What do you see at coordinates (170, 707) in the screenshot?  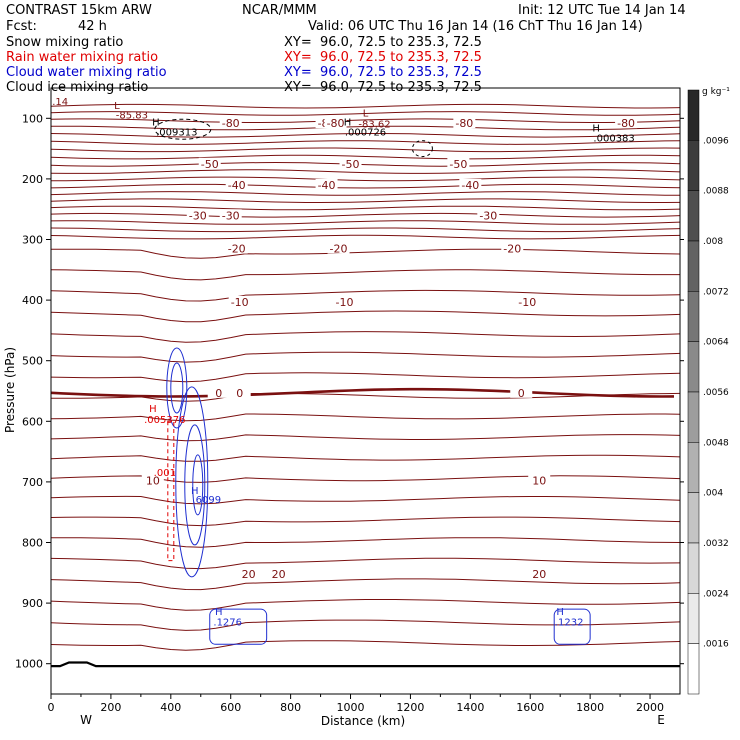 I see `x-tick-label: 400` at bounding box center [170, 707].